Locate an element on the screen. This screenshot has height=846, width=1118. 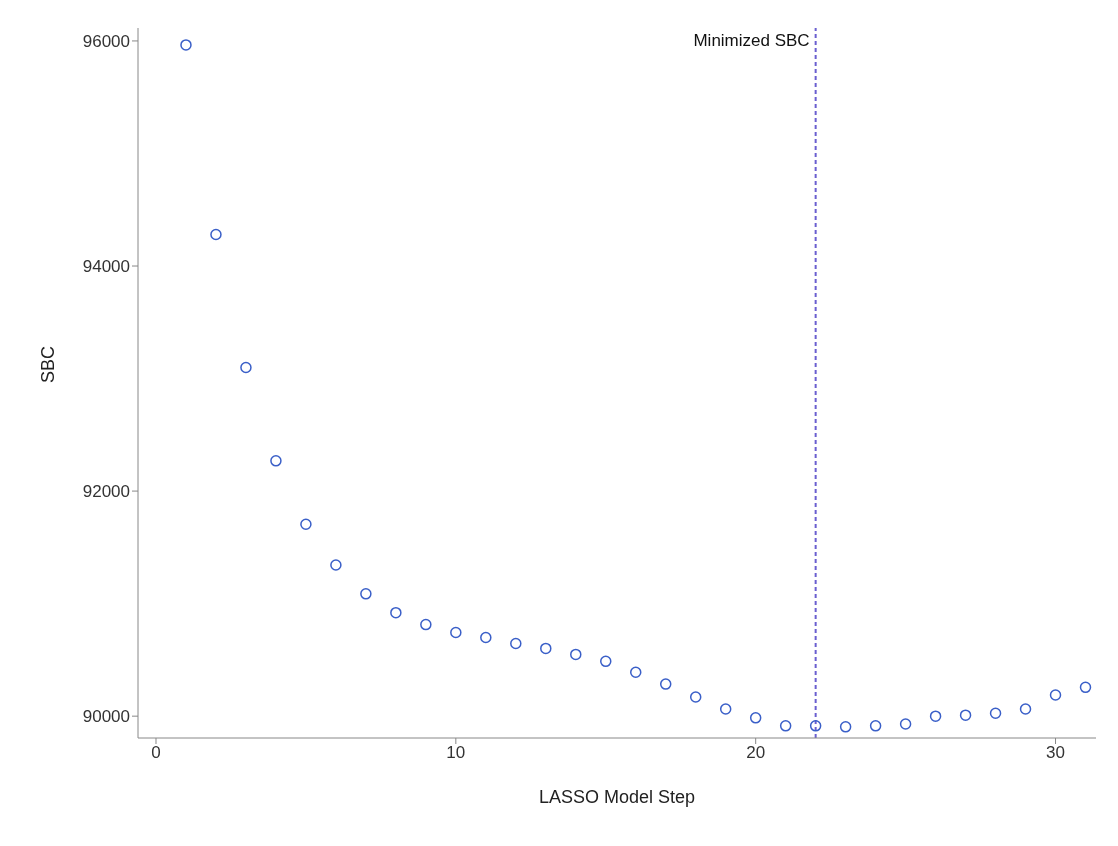
x-tick-label: 30 is located at coordinates (1055, 753).